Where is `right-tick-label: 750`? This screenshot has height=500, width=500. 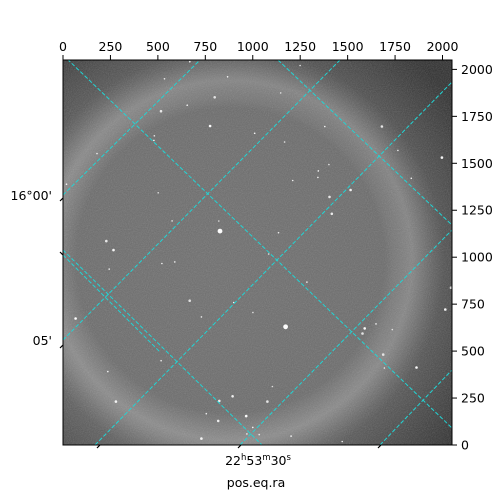 right-tick-label: 750 is located at coordinates (473, 304).